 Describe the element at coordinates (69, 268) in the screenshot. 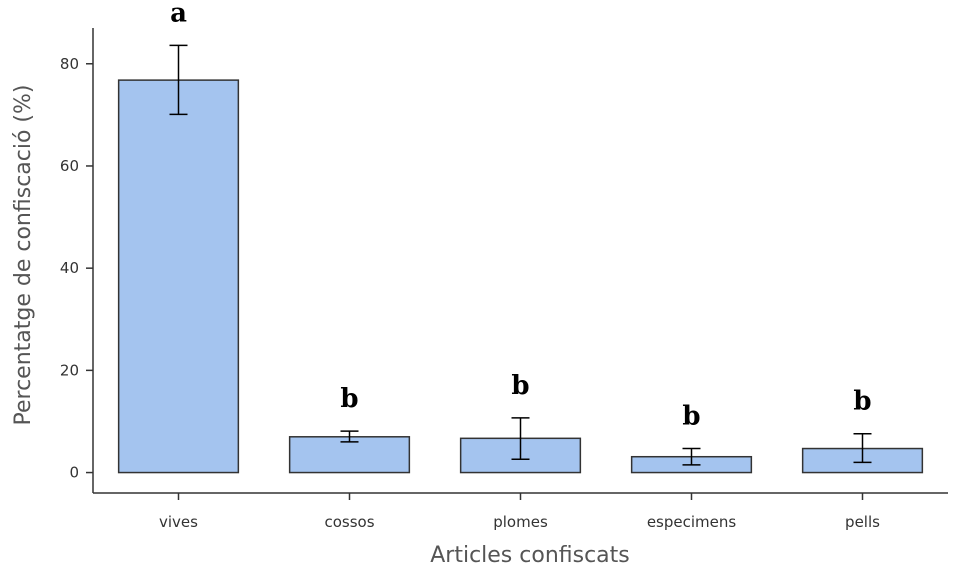

I see `y-tick-label: 40` at that location.